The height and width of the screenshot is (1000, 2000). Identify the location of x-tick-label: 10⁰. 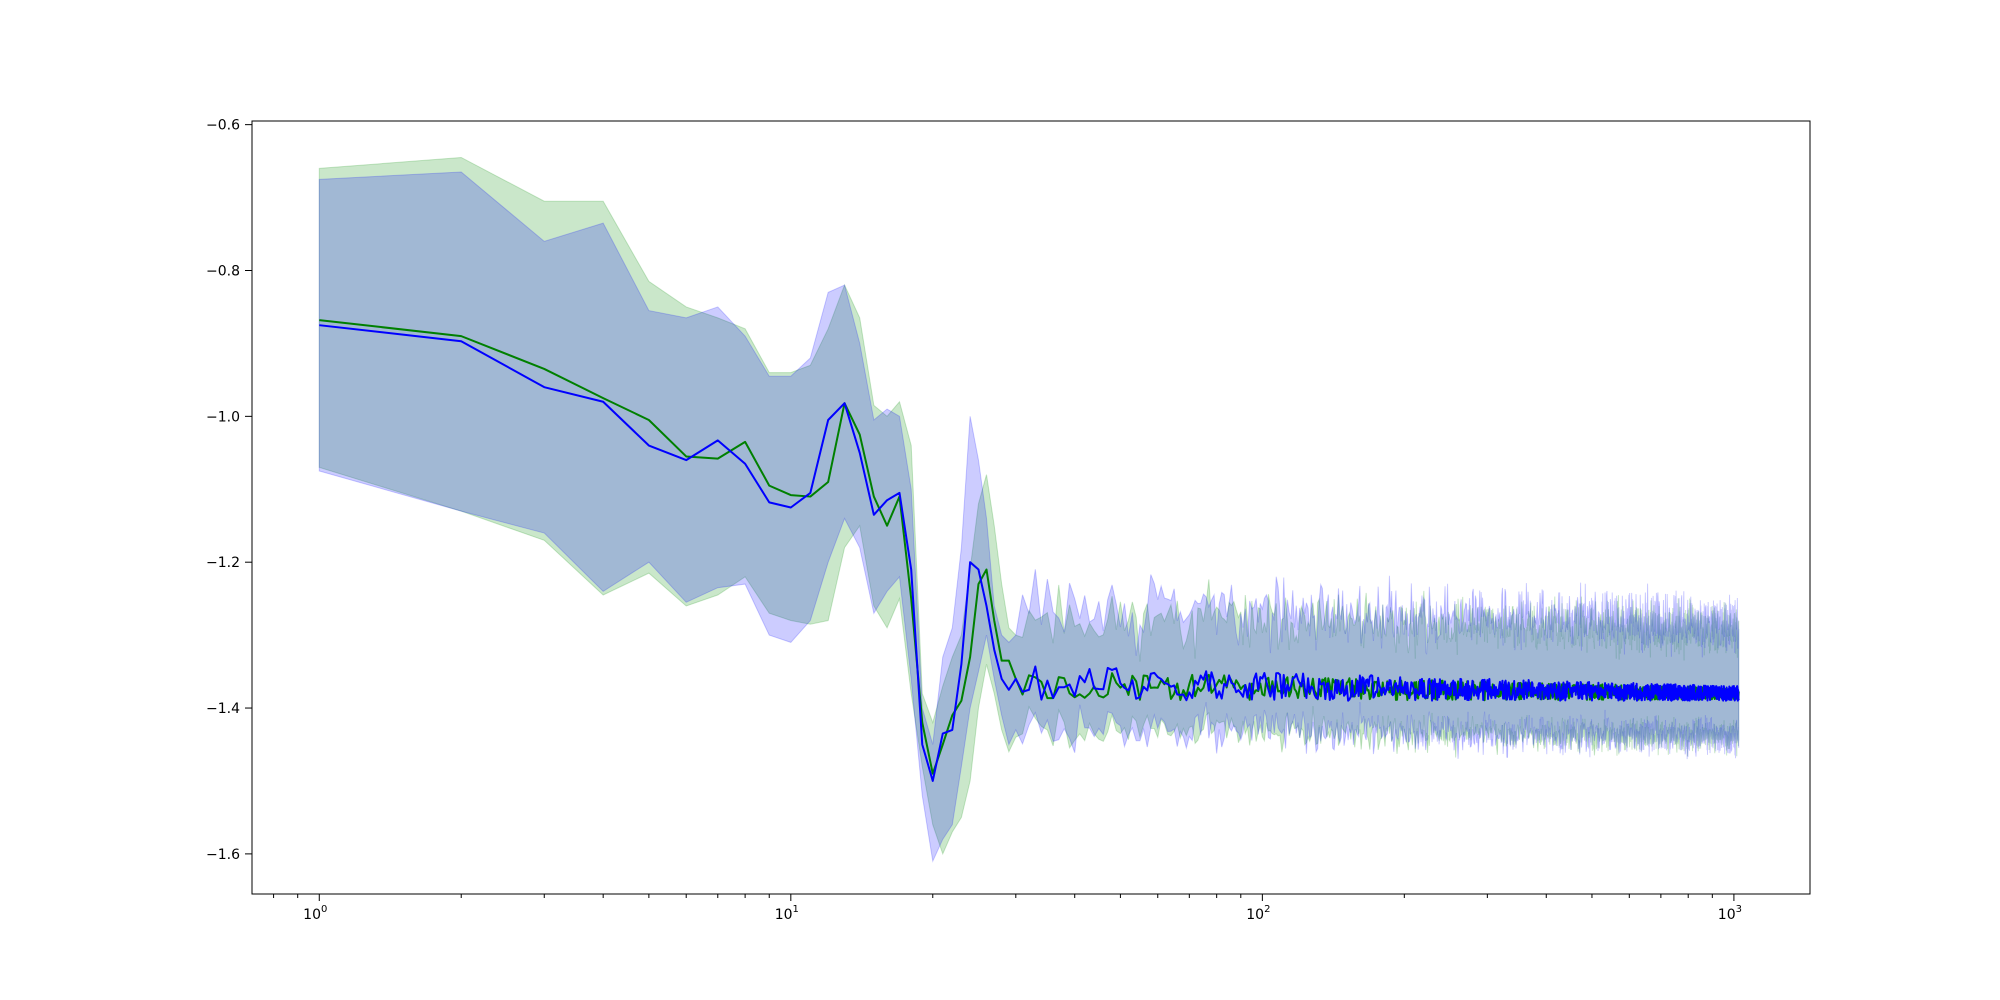
(315, 913).